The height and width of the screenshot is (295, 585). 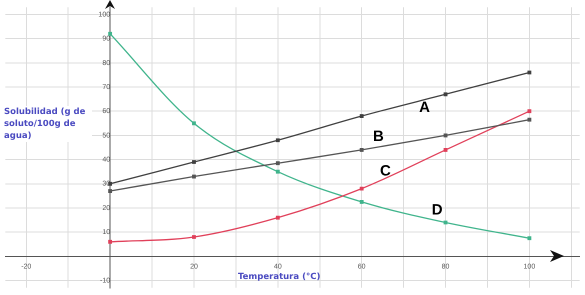 What do you see at coordinates (279, 277) in the screenshot?
I see `x-axis-title: Temperatura (°C)` at bounding box center [279, 277].